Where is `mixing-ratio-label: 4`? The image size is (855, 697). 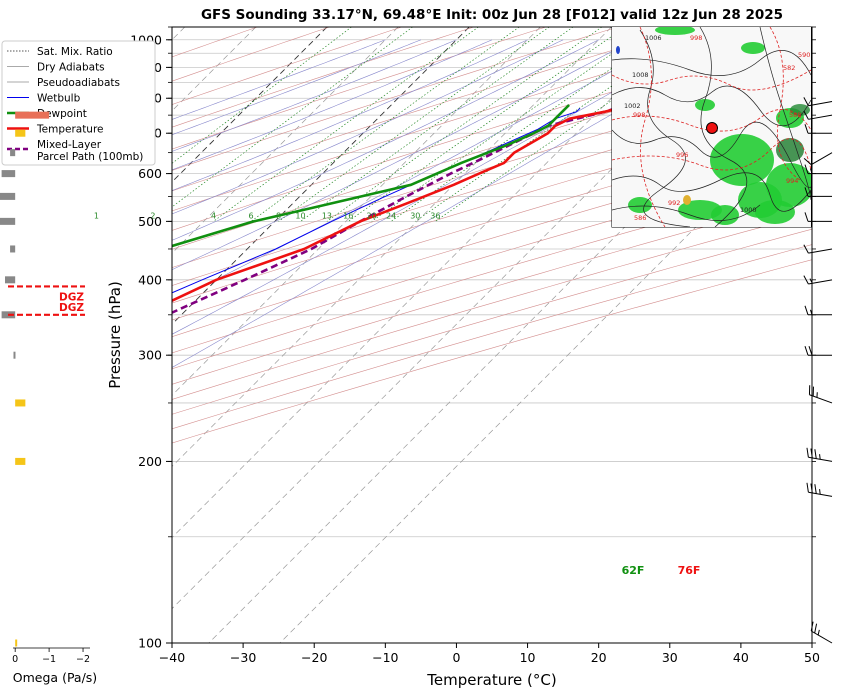 mixing-ratio-label: 4 is located at coordinates (213, 215).